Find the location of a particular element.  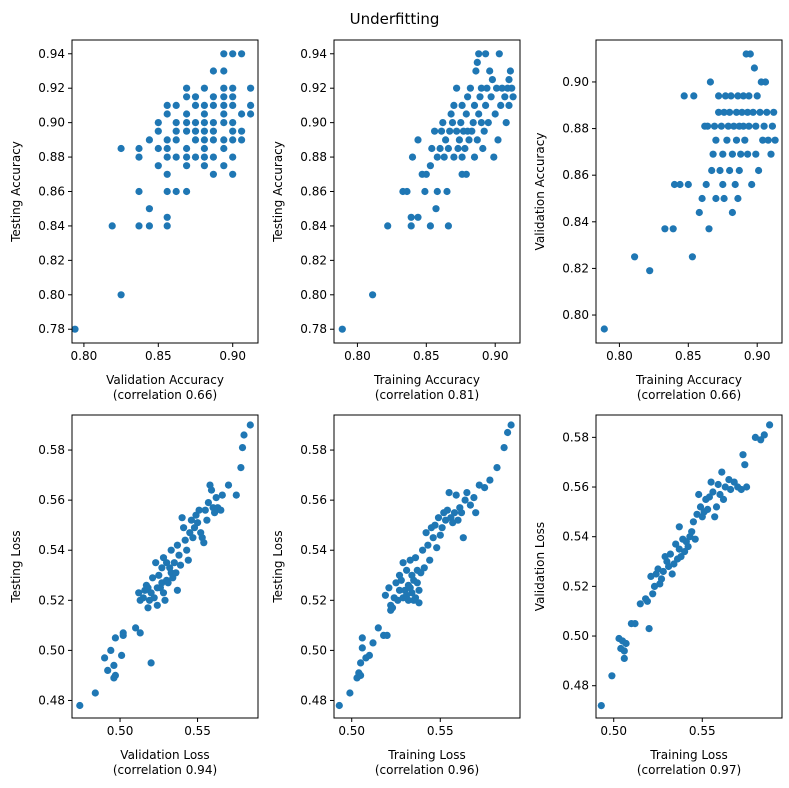

y-tick-label: 0.54 is located at coordinates (575, 537).